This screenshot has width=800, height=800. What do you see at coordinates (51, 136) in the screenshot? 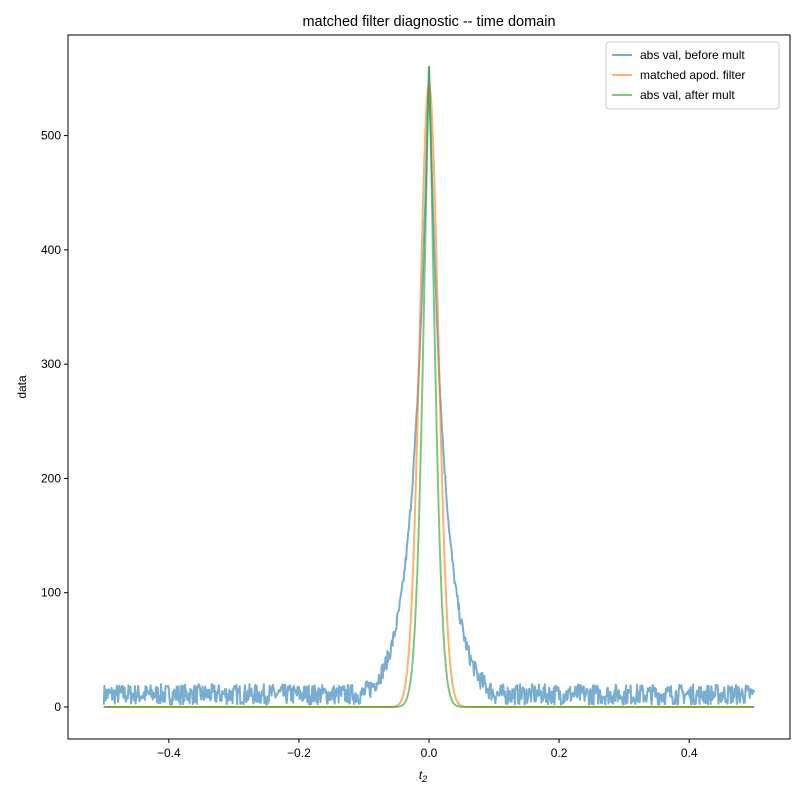
I see `y-tick-label: 500` at bounding box center [51, 136].